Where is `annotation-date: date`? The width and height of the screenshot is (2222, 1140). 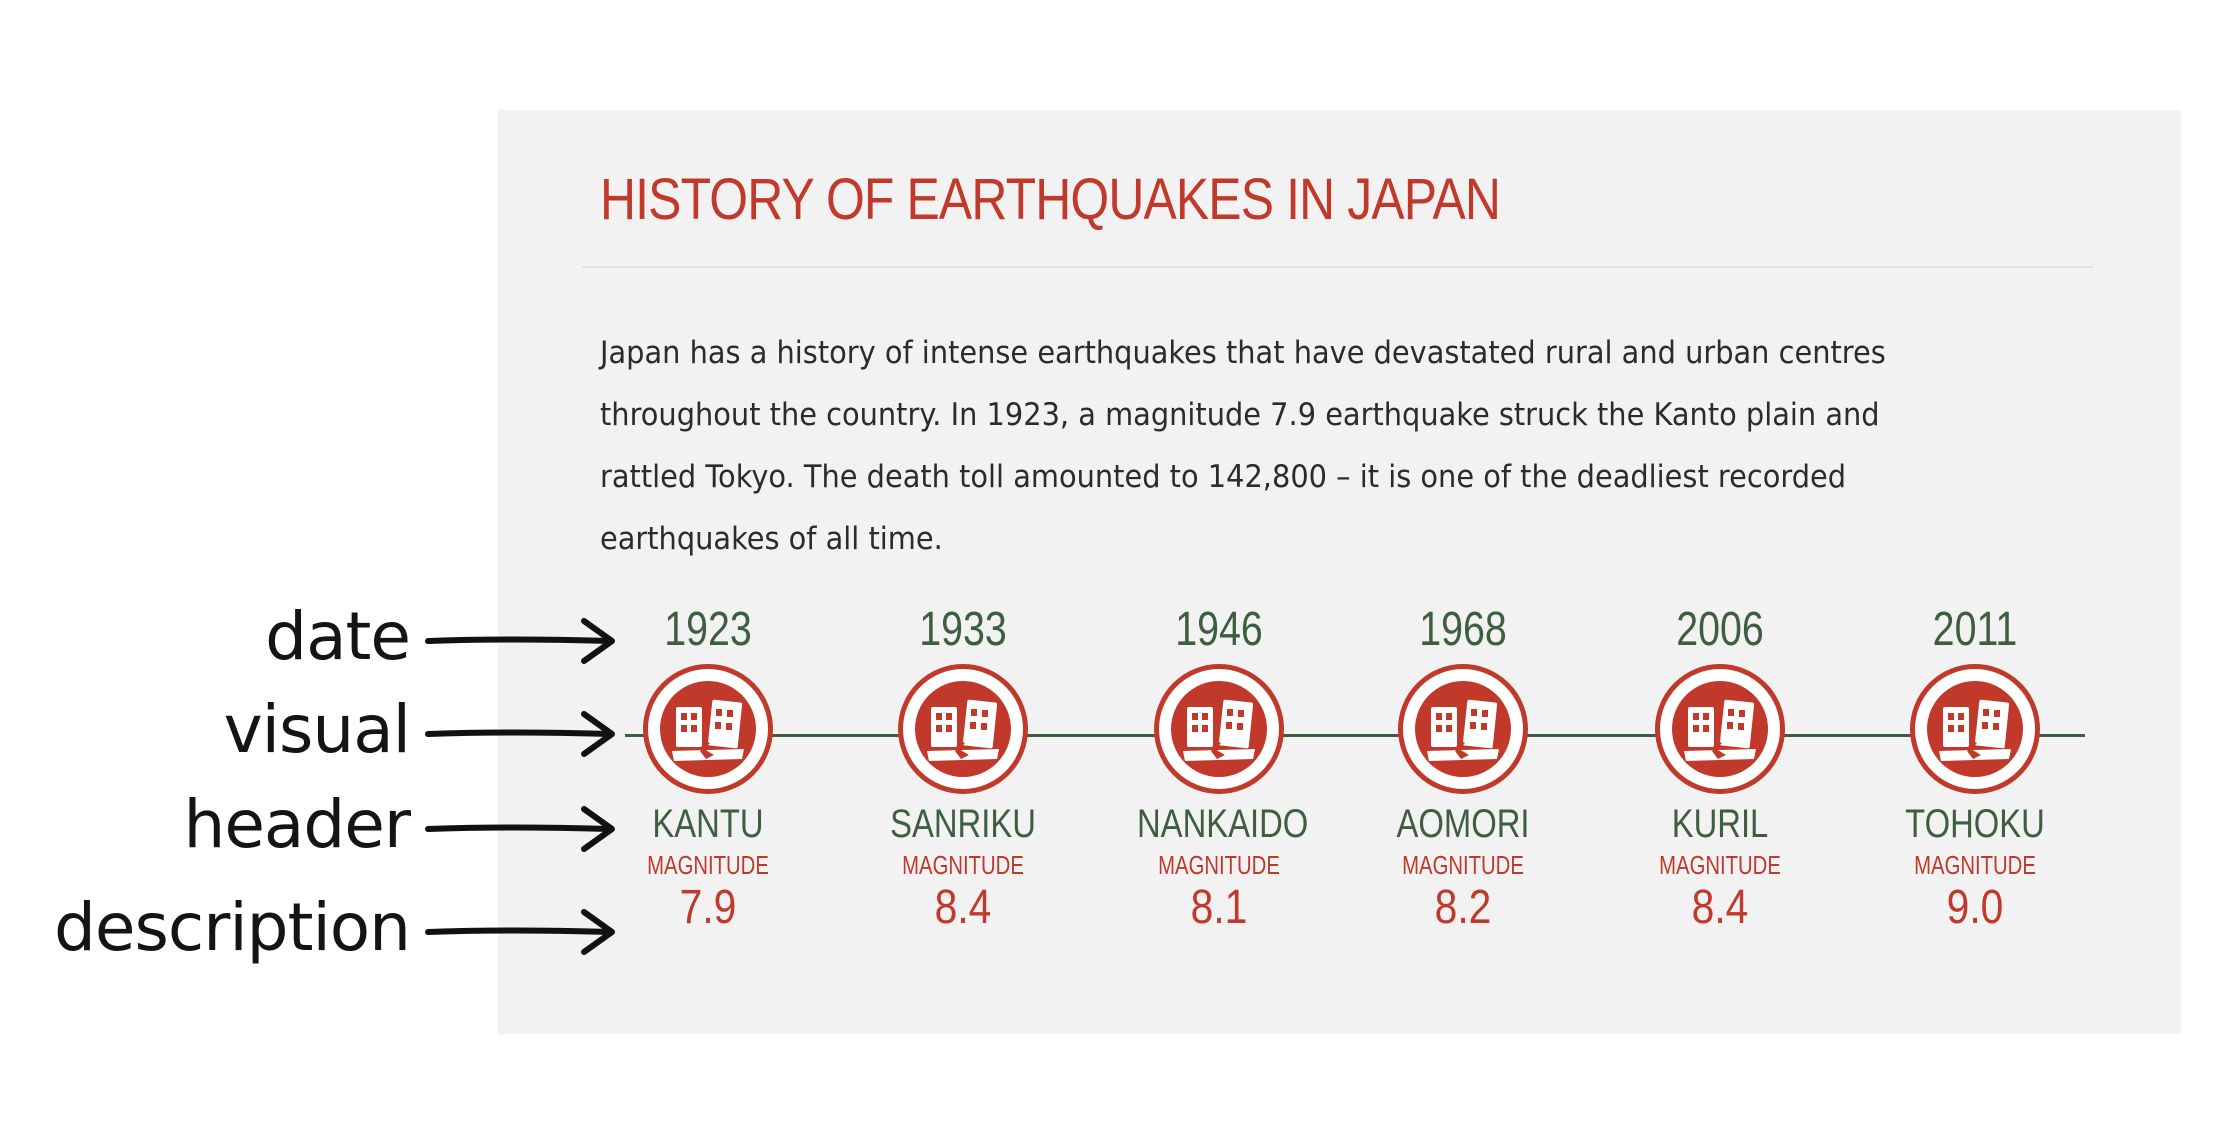
annotation-date: date is located at coordinates (310, 637).